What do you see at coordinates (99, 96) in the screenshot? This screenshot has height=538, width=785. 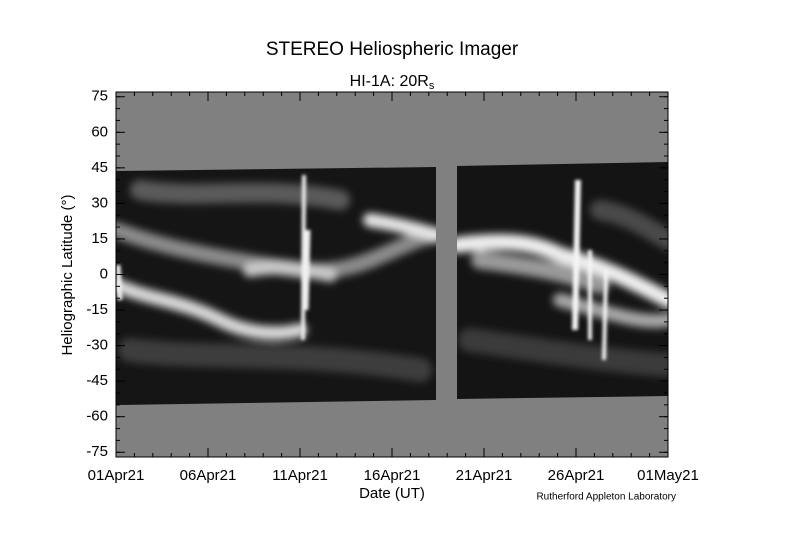 I see `y-tick-label: 75` at bounding box center [99, 96].